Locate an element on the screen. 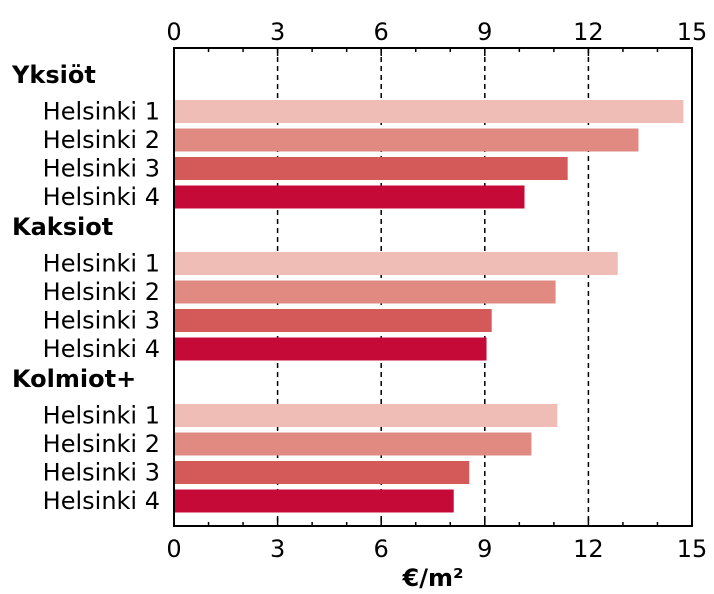 This screenshot has width=714, height=594. top-tick-label-3: 9 is located at coordinates (484, 32).